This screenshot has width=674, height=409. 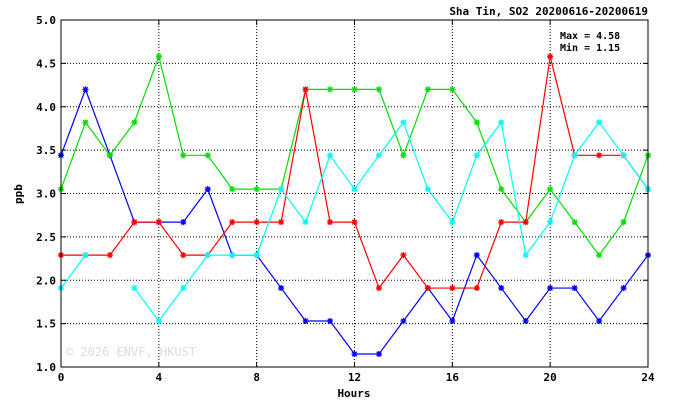 I want to click on y-tick-label: 1.5, so click(x=46, y=324).